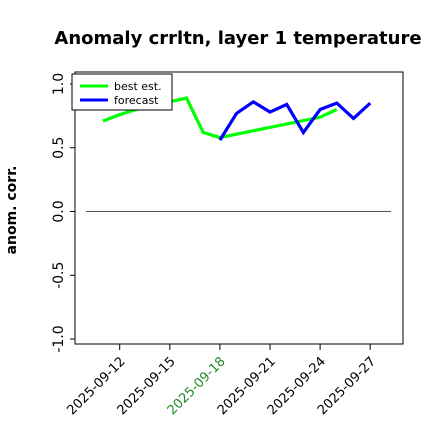 The image size is (440, 440). Describe the element at coordinates (237, 38) in the screenshot. I see `chart-title: Anomaly crrltn, layer 1 temperature` at that location.